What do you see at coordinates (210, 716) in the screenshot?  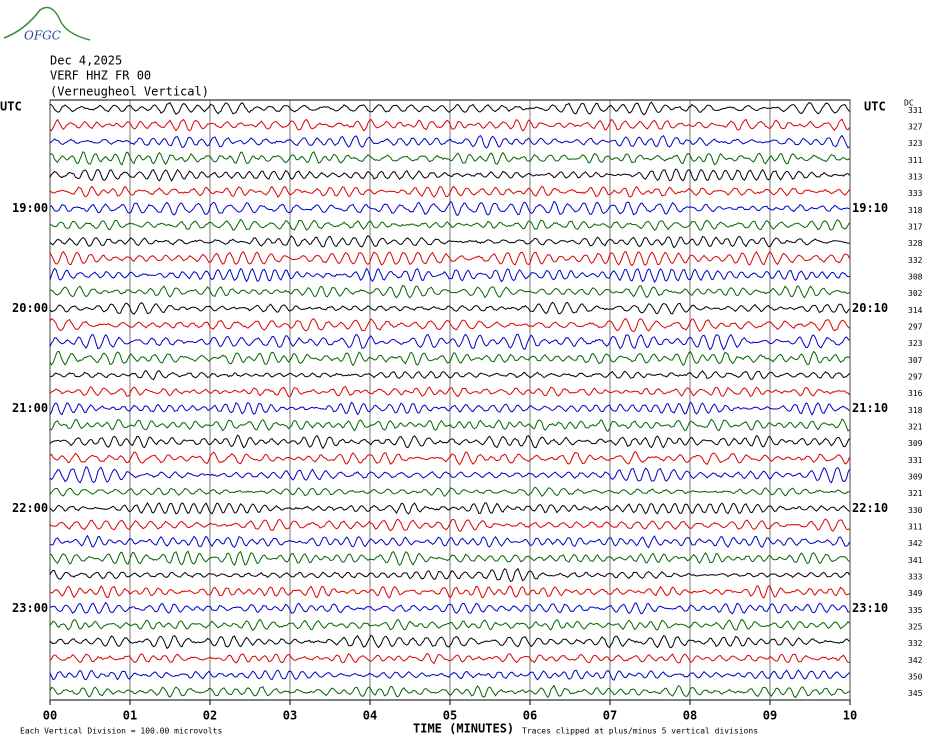 I see `x-tick-label: 02` at bounding box center [210, 716].